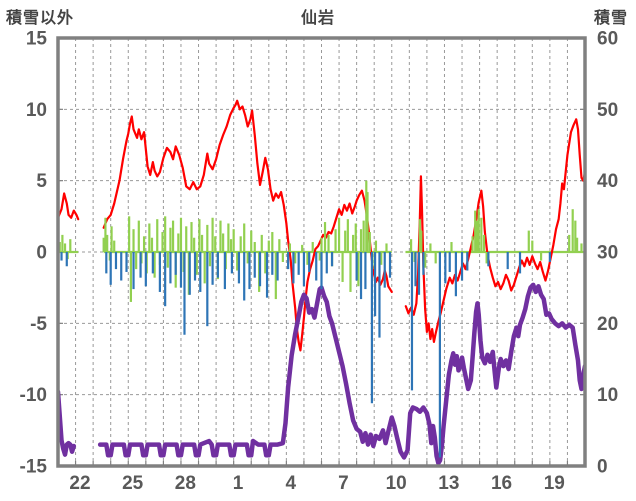 This screenshot has width=636, height=501. What do you see at coordinates (602, 467) in the screenshot?
I see `right-axis-tick-label: 0` at bounding box center [602, 467].